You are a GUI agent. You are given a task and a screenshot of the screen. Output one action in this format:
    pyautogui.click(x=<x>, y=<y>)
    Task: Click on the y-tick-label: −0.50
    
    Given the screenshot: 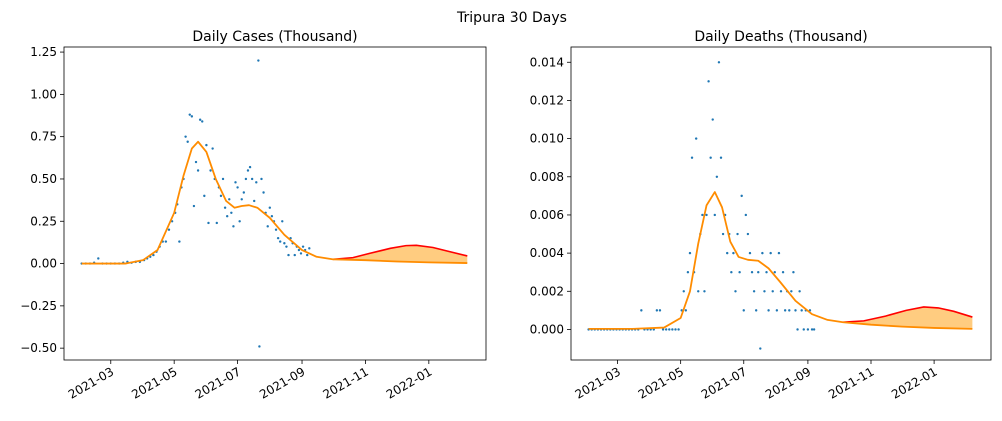 What is the action you would take?
    pyautogui.click(x=38, y=348)
    